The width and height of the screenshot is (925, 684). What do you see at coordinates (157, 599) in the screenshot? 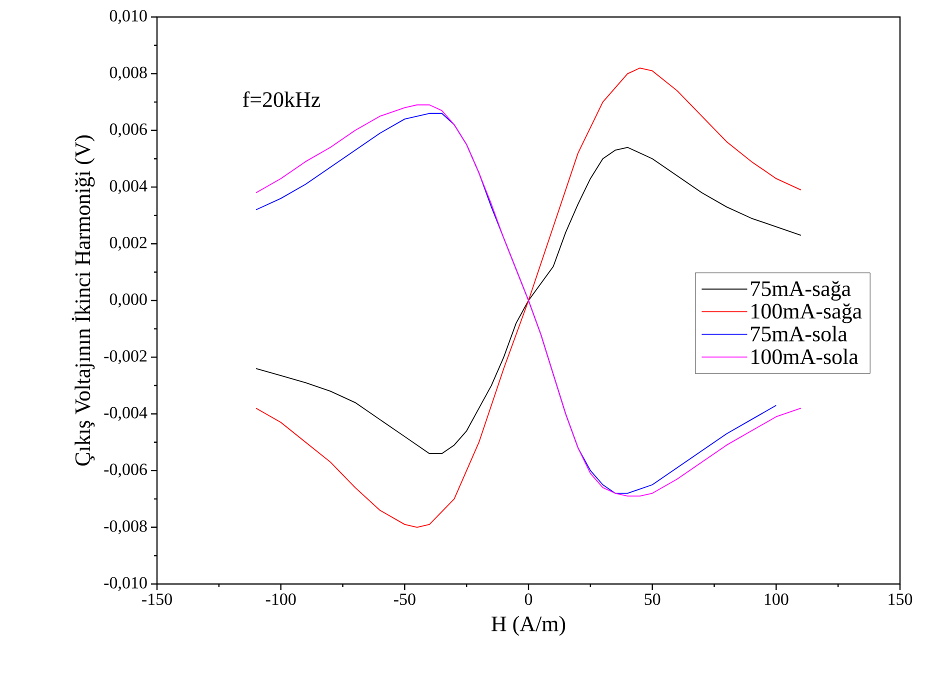
I see `x-tick-label: -150` at bounding box center [157, 599].